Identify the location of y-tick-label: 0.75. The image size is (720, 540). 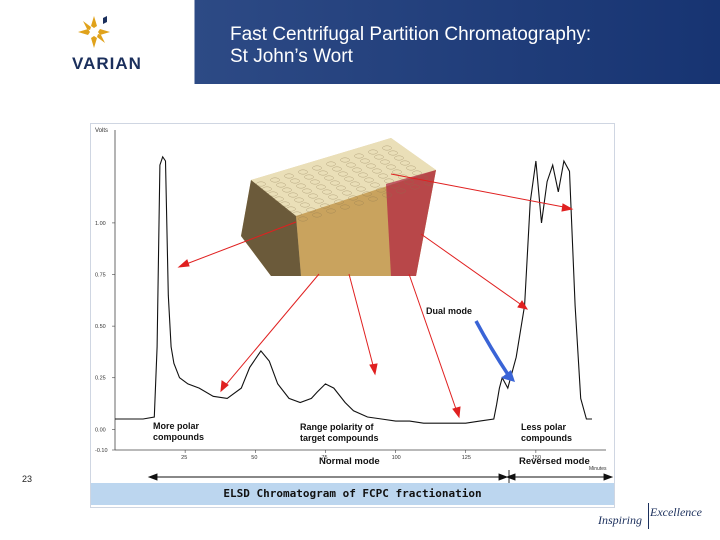
(100, 276).